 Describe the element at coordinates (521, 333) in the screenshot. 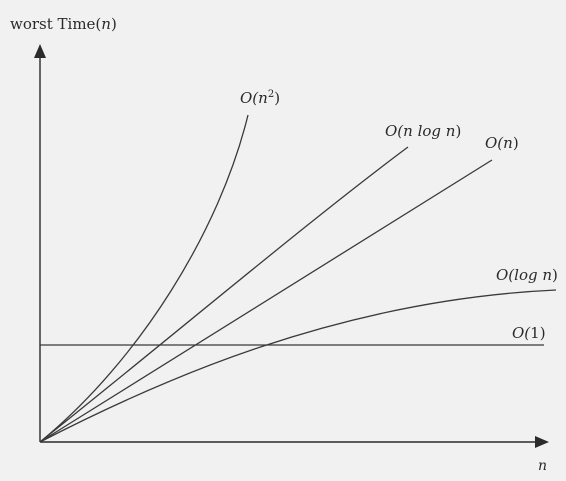

I see `label-1-prefix: O(` at that location.